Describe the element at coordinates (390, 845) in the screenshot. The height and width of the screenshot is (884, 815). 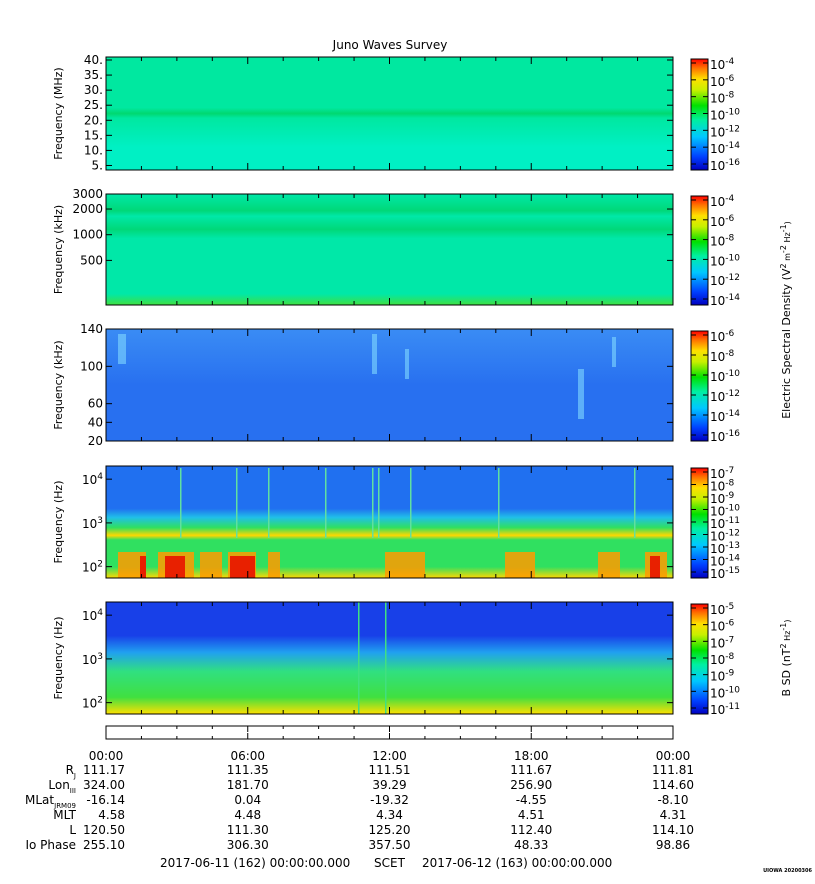
I see `ephemeris-value: 357.50` at that location.